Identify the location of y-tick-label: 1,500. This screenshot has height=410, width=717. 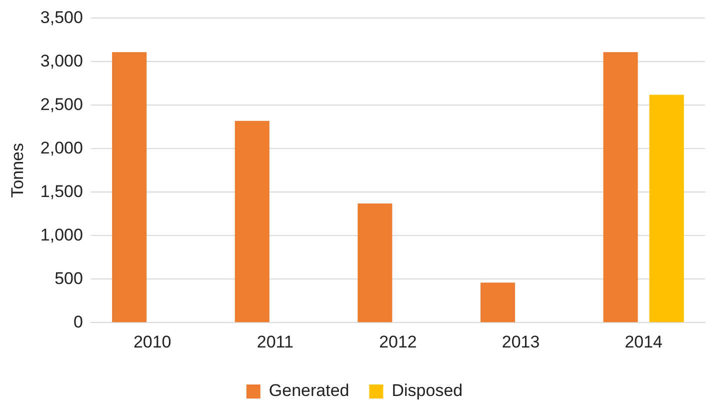
(61, 191).